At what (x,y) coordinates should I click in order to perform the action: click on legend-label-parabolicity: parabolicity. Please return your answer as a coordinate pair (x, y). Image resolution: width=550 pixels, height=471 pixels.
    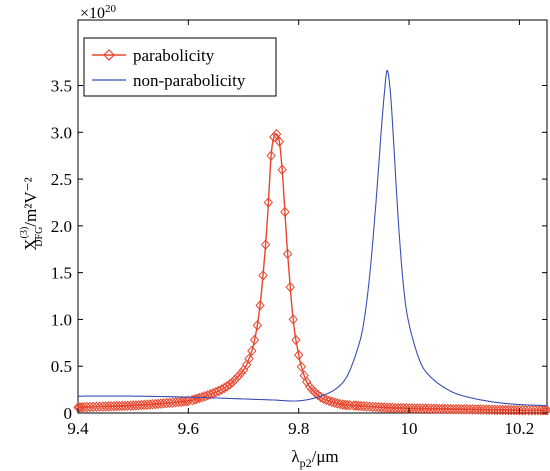
    Looking at the image, I should click on (174, 55).